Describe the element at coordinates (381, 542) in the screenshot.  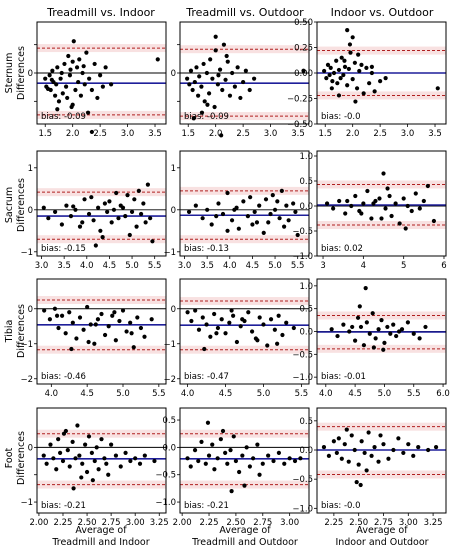
I see `xlabel-col-3-line2: Indoor and Outdoor` at that location.